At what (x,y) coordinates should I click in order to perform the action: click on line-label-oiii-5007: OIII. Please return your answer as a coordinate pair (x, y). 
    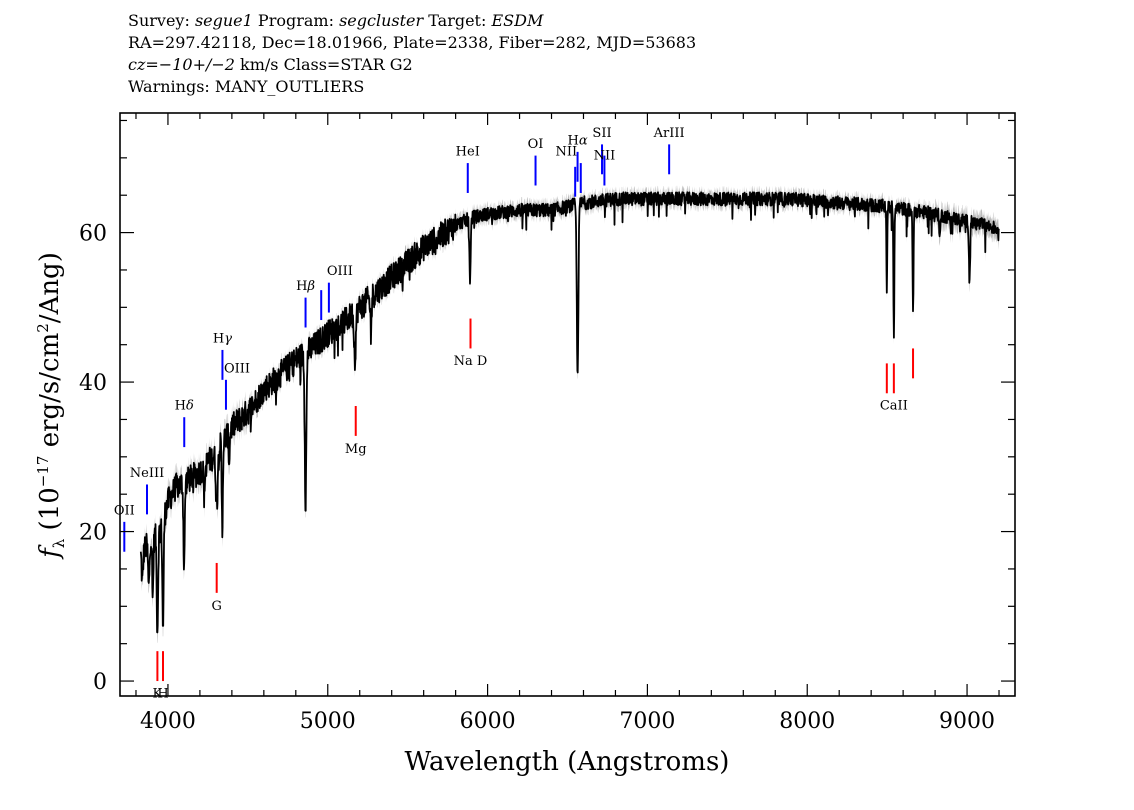
    Looking at the image, I should click on (340, 271).